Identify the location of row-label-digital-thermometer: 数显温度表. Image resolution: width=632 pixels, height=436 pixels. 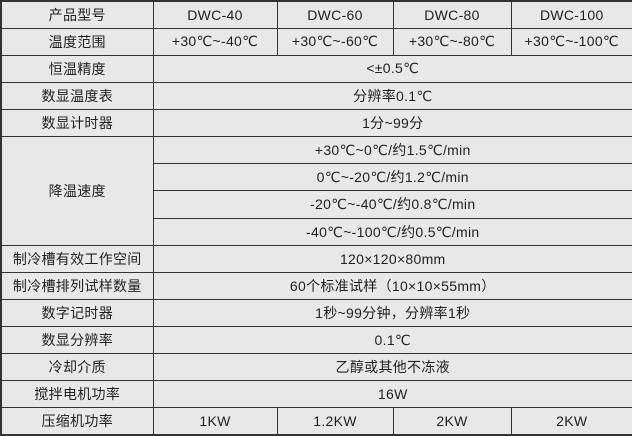
(77, 96).